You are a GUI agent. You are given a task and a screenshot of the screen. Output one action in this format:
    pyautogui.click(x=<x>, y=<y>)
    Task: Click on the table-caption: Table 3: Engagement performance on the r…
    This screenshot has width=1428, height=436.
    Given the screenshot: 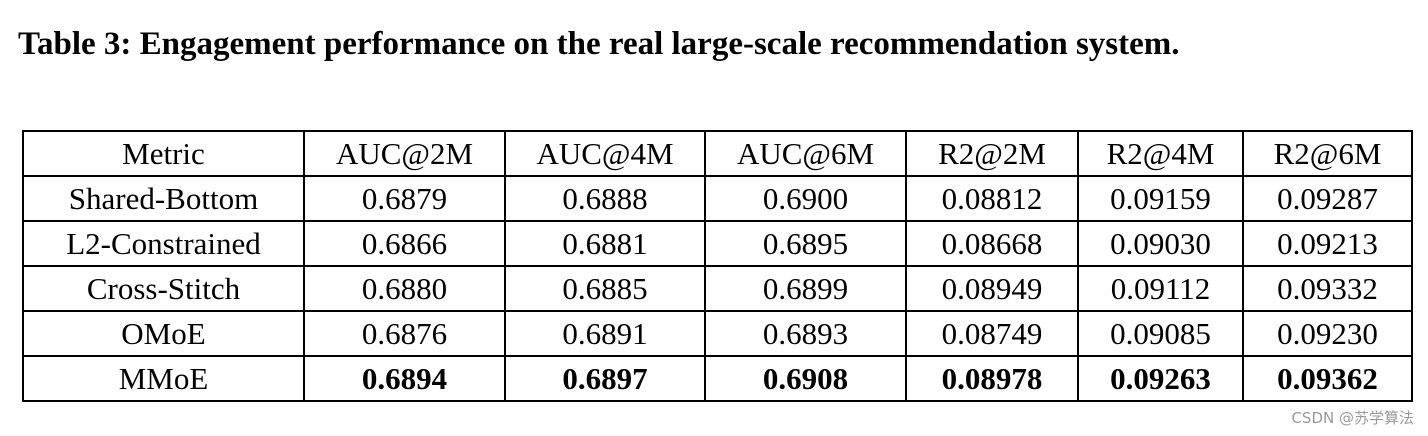 What is the action you would take?
    pyautogui.click(x=599, y=44)
    